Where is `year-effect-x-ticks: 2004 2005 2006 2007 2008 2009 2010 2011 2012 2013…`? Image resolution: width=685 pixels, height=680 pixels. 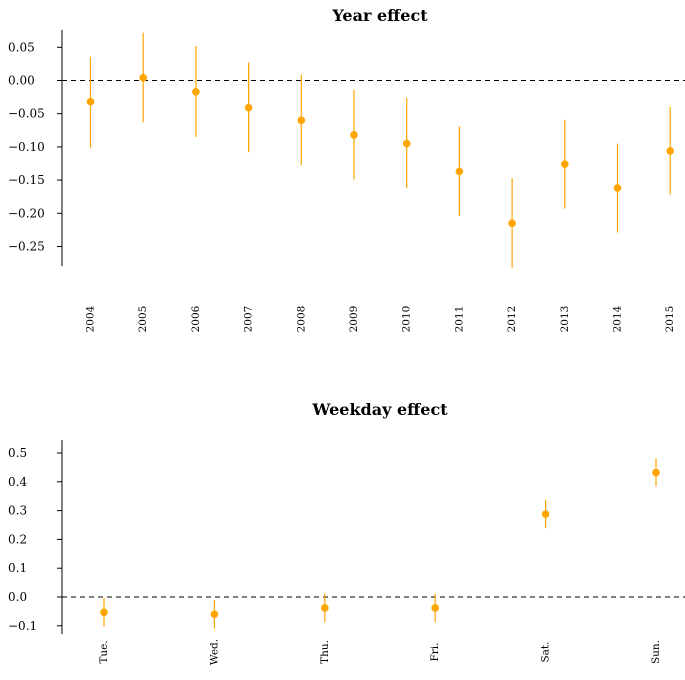 year-effect-x-ticks: 2004 2005 2006 2007 2008 2009 2010 2011 2012 2013… is located at coordinates (381, 318).